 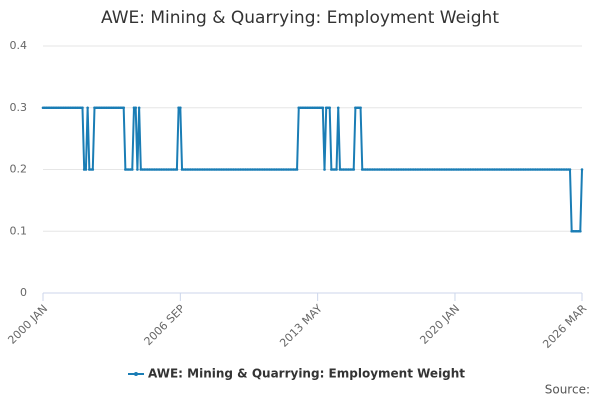 What do you see at coordinates (19, 169) in the screenshot?
I see `y-tick-label: 0.2` at bounding box center [19, 169].